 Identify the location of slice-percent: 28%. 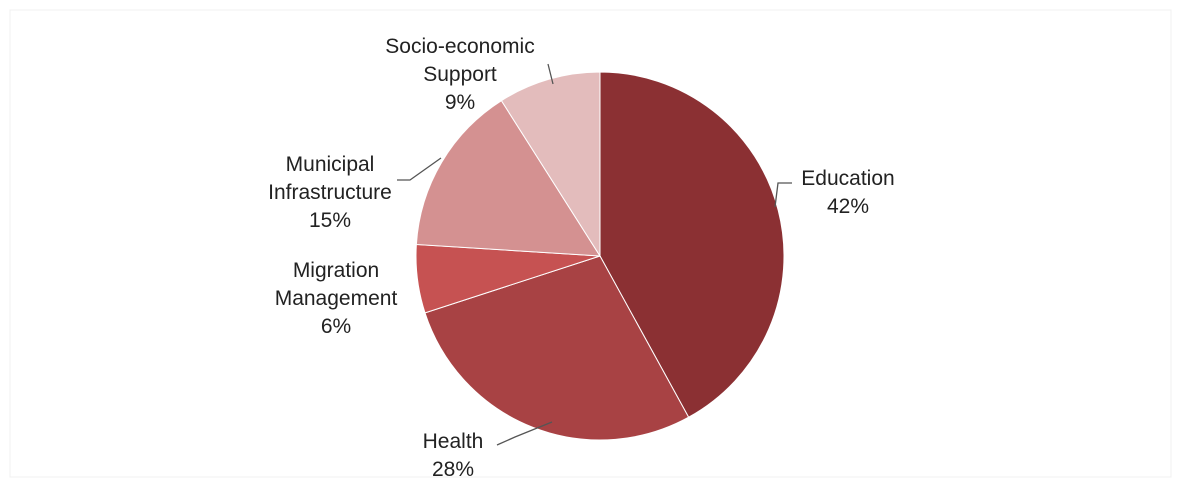
(453, 469).